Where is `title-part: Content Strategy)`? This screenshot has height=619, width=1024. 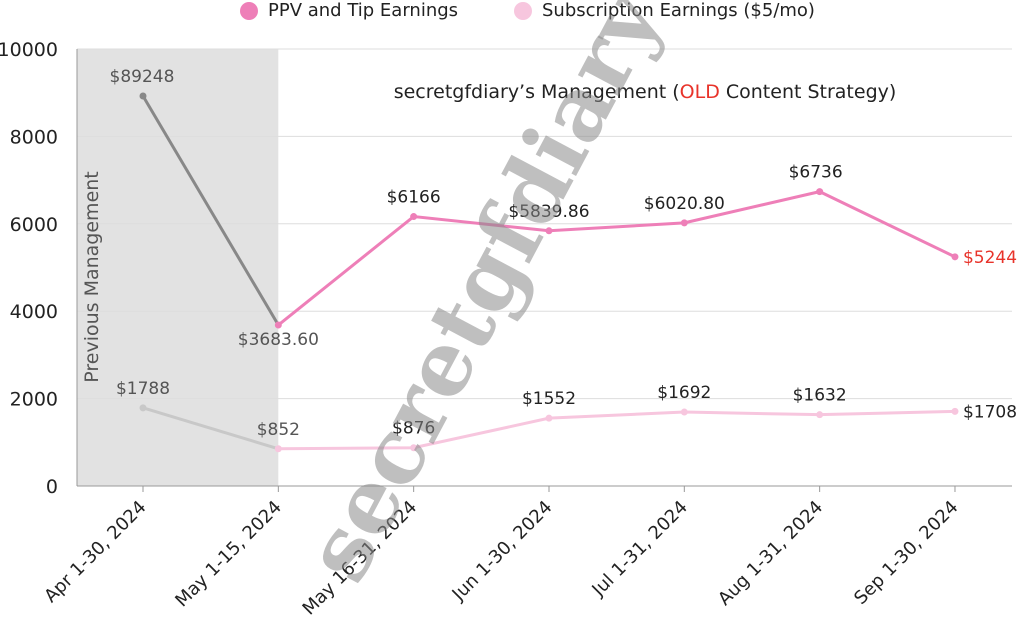
title-part: Content Strategy) is located at coordinates (808, 92).